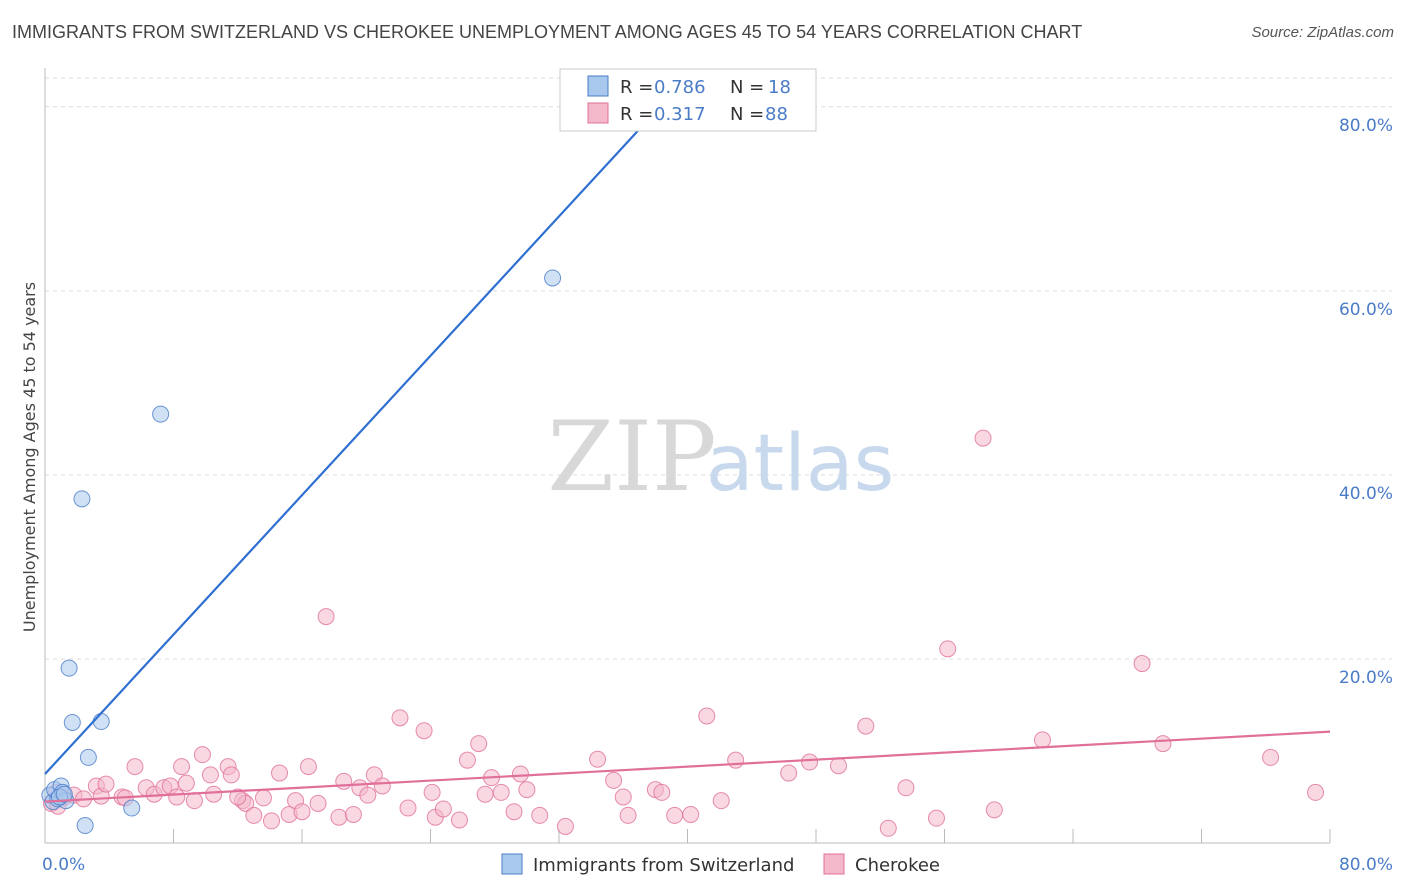  Describe the element at coordinates (1366, 865) in the screenshot. I see `x-tick-label-end: 80.0%` at that location.